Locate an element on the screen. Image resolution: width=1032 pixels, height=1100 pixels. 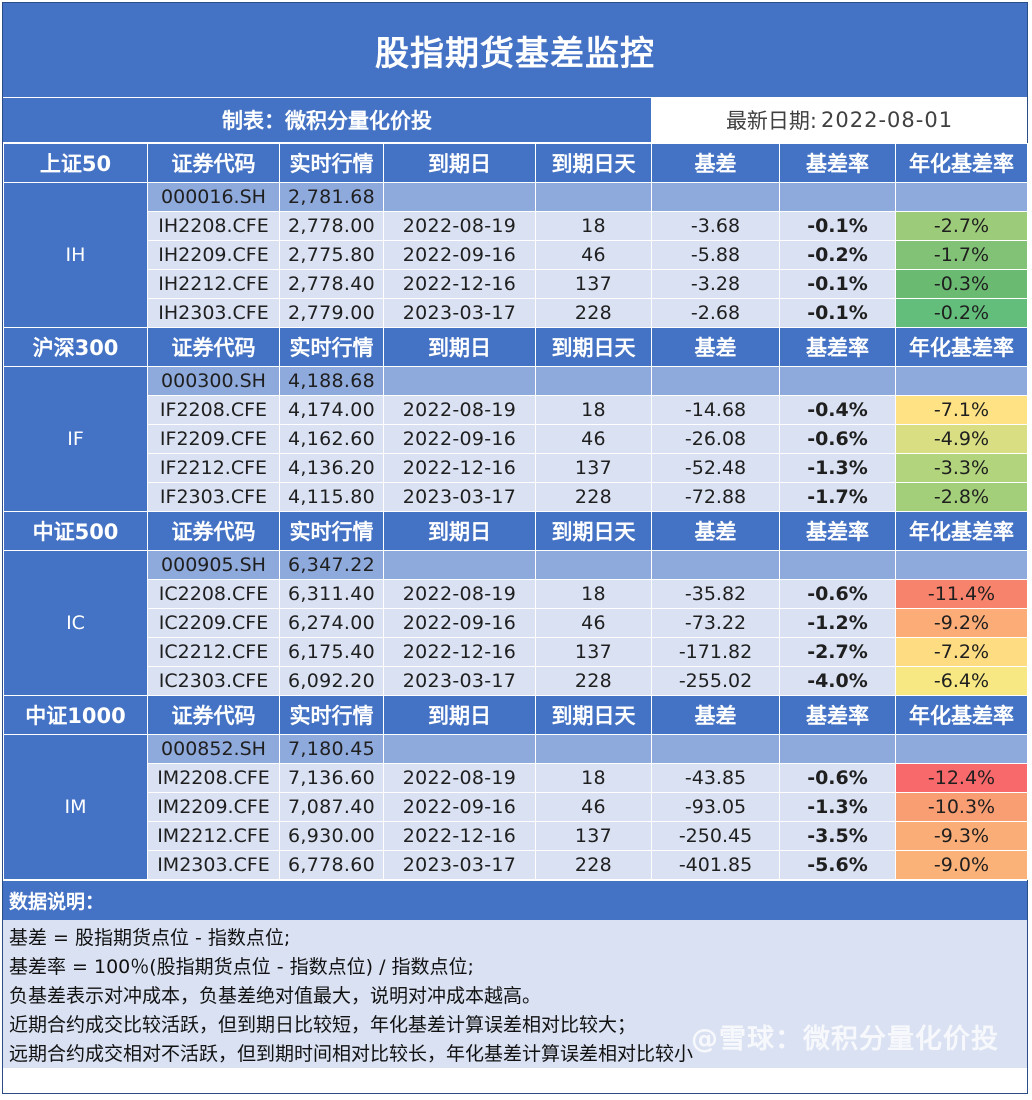
basis-value: -72.88 is located at coordinates (715, 497).